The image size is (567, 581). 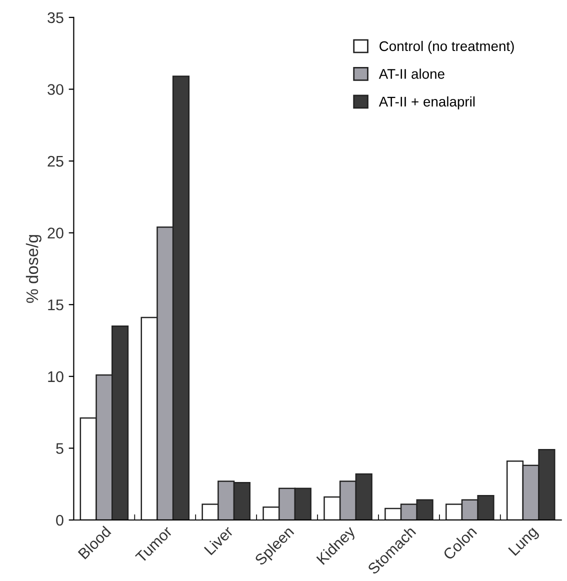 What do you see at coordinates (56, 305) in the screenshot?
I see `y-tick-label: 15` at bounding box center [56, 305].